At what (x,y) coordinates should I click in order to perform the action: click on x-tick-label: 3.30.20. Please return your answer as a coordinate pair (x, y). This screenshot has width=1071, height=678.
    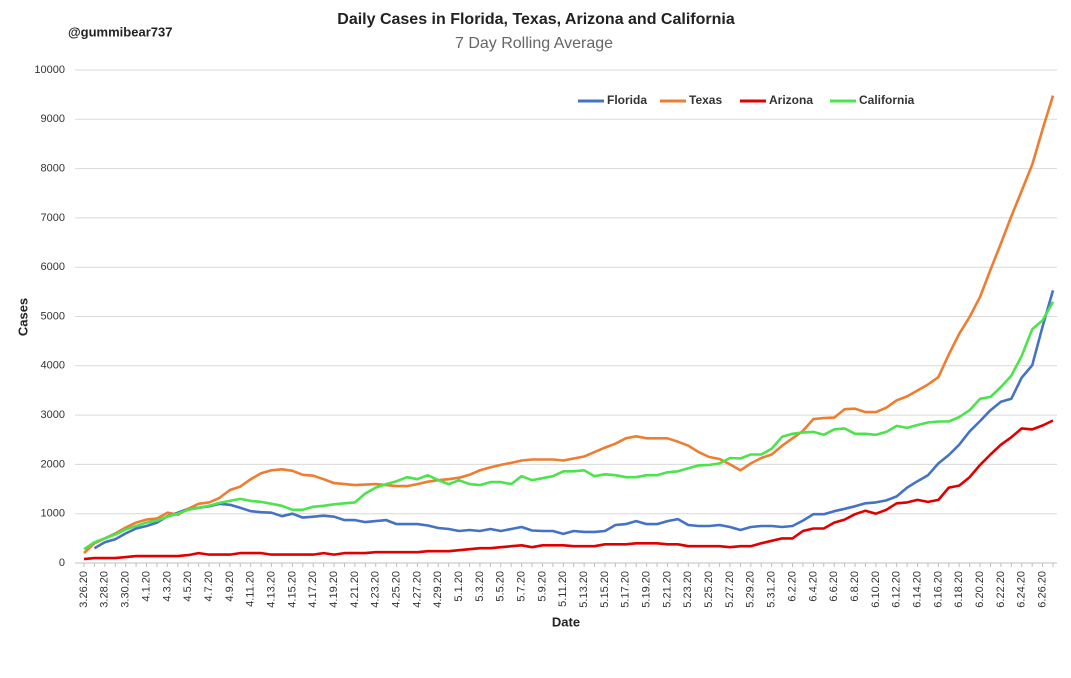
    Looking at the image, I should click on (126, 589).